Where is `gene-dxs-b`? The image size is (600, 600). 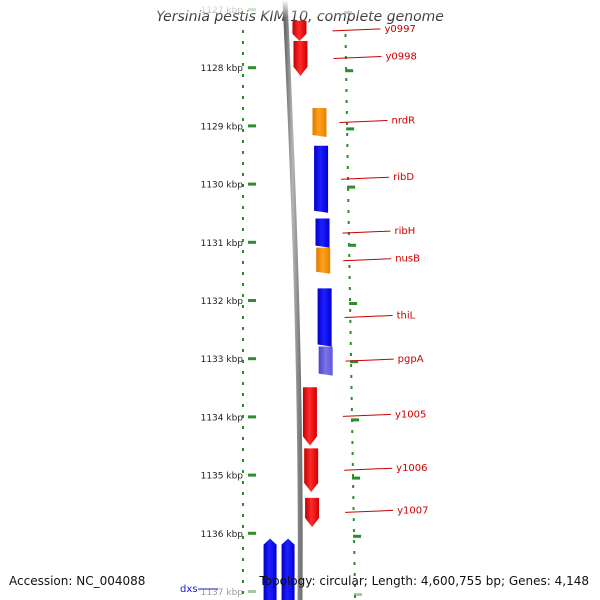 gene-dxs-b is located at coordinates (288, 569).